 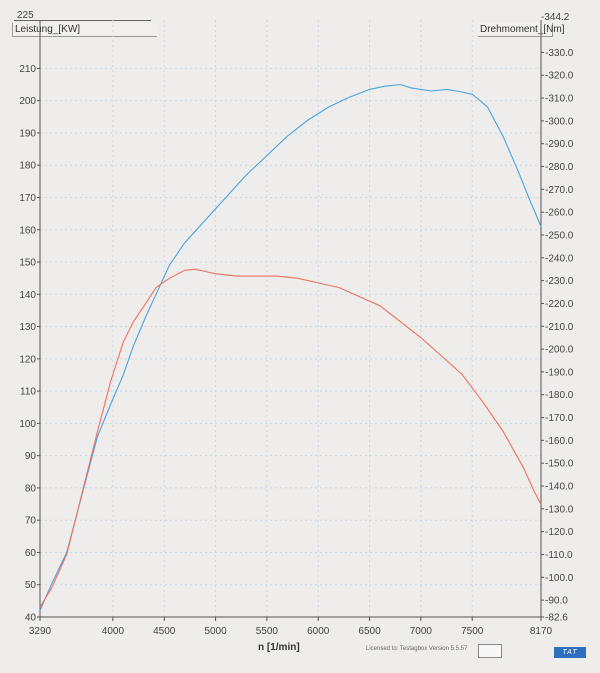 What do you see at coordinates (555, 17) in the screenshot?
I see `y-right-max-value: -344.2` at bounding box center [555, 17].